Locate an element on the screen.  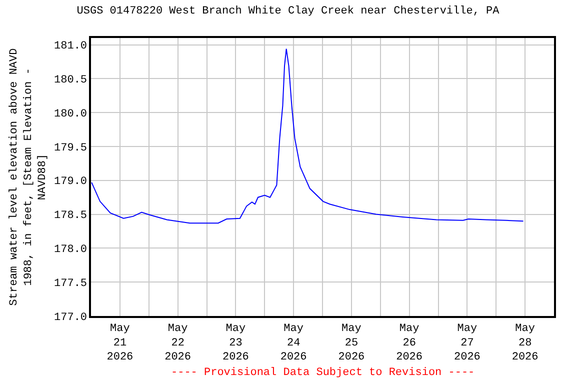
x-tick-label: May 26 2026 is located at coordinates (409, 343).